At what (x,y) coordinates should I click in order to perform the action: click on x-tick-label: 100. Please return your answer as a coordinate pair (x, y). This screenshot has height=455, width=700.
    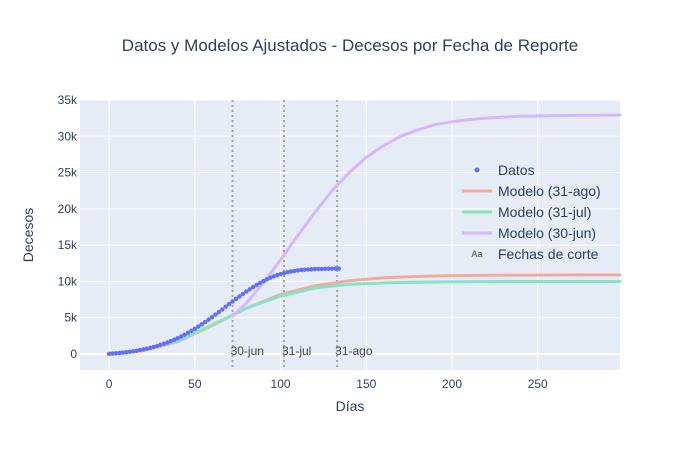
    Looking at the image, I should click on (281, 384).